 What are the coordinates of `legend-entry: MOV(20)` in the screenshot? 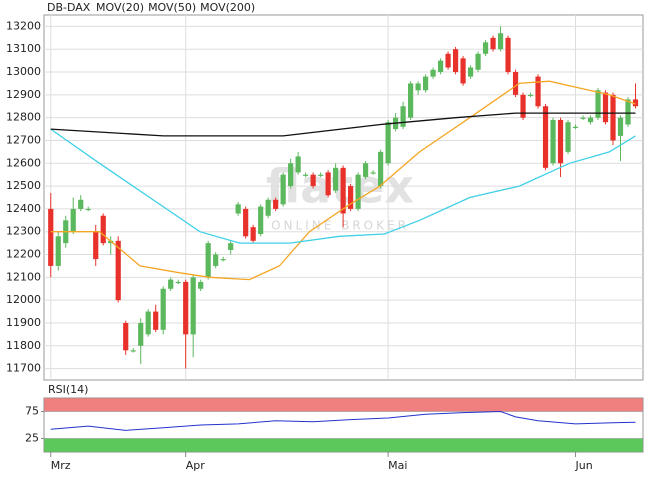 It's located at (120, 7).